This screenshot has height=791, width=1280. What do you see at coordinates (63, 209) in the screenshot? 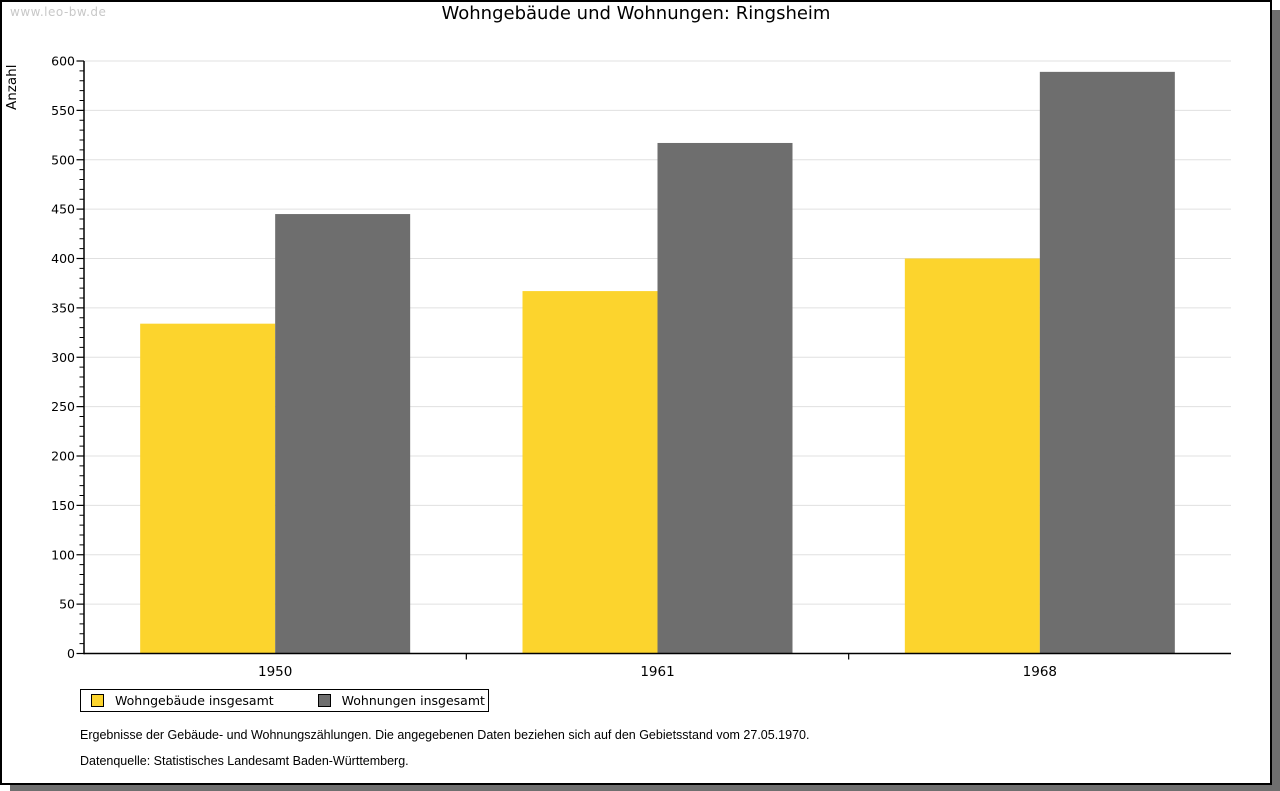
I see `y-tick-label: 450` at bounding box center [63, 209].